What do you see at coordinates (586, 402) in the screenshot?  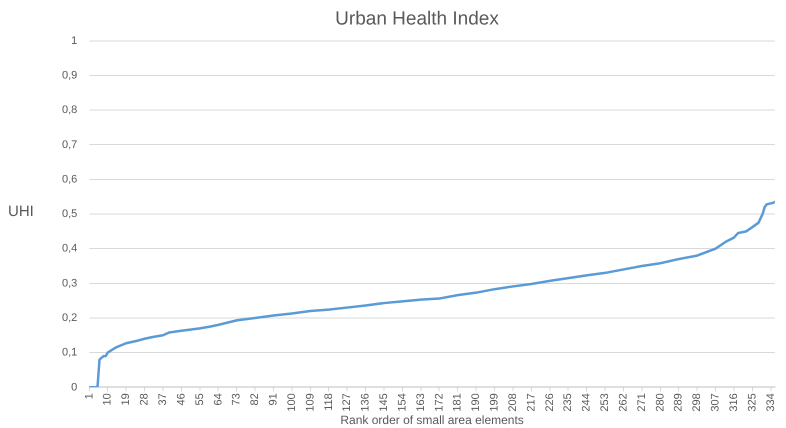 I see `x-tick-label: 244` at bounding box center [586, 402].